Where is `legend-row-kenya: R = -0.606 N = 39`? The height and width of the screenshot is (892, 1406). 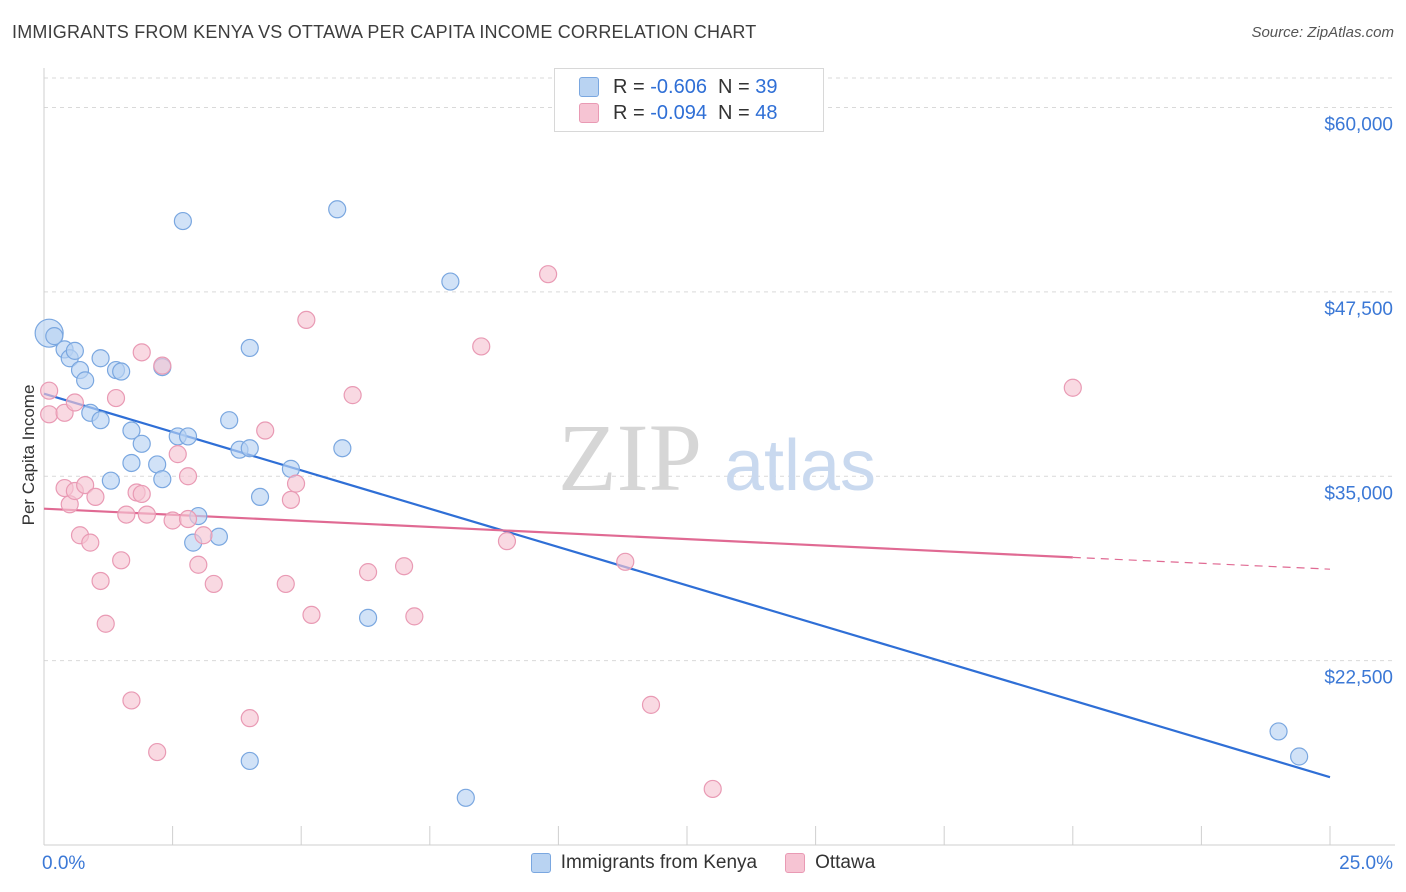 legend-row-kenya: R = -0.606 N = 39 is located at coordinates (678, 87).